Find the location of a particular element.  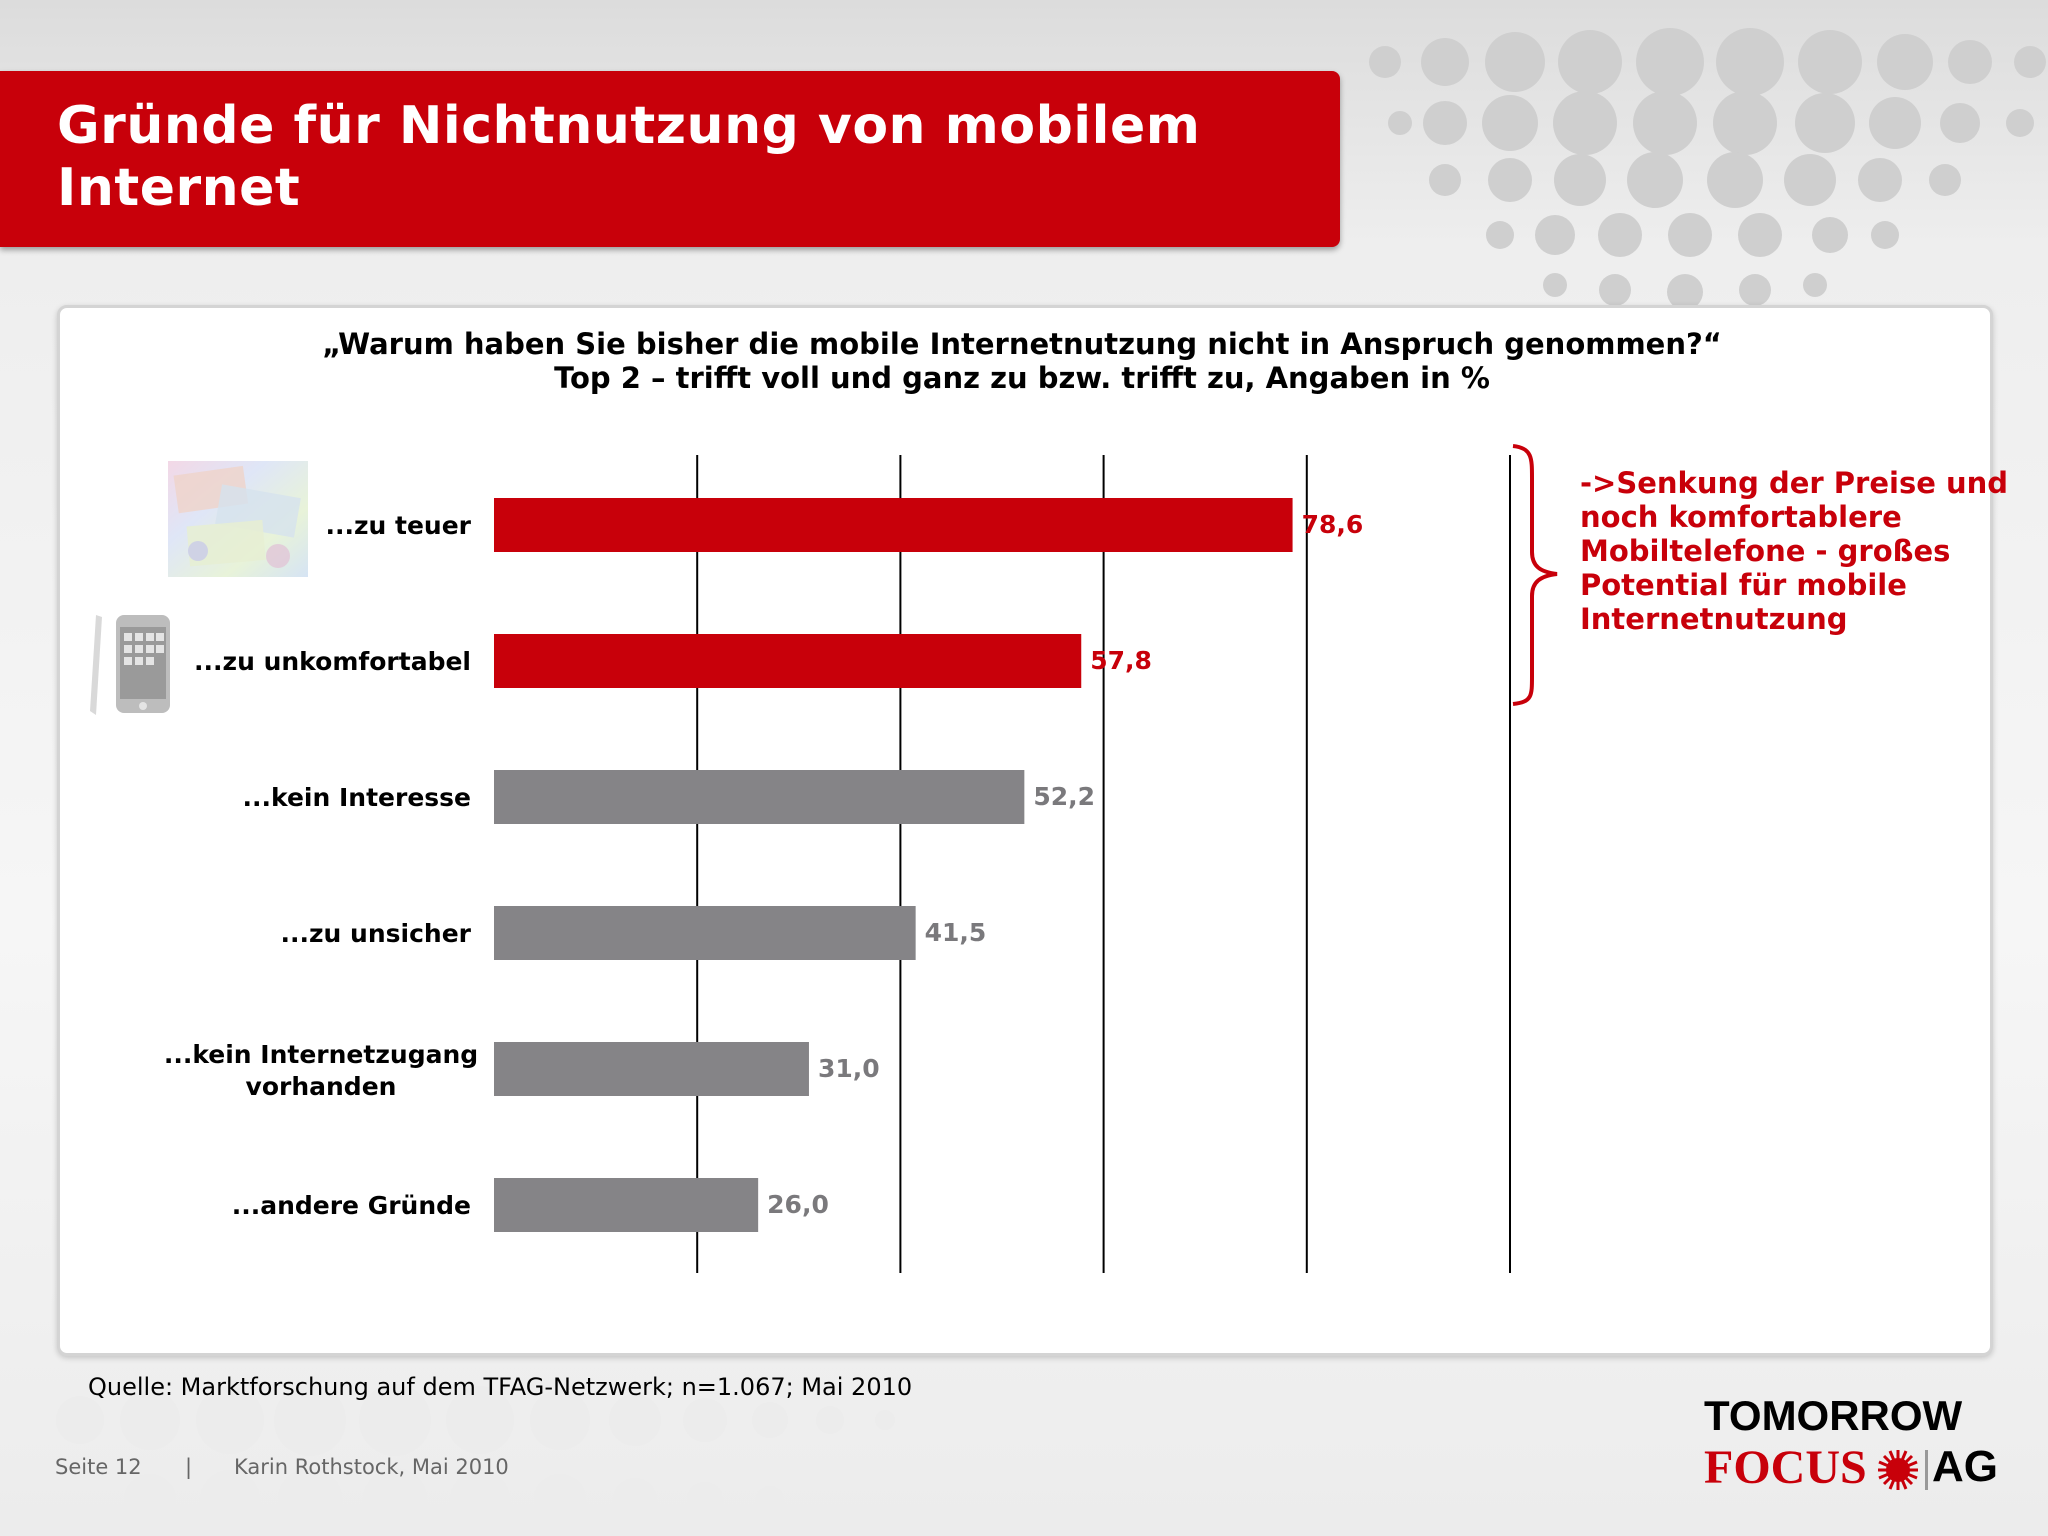

value-label-0: 78,6 is located at coordinates (1333, 524).